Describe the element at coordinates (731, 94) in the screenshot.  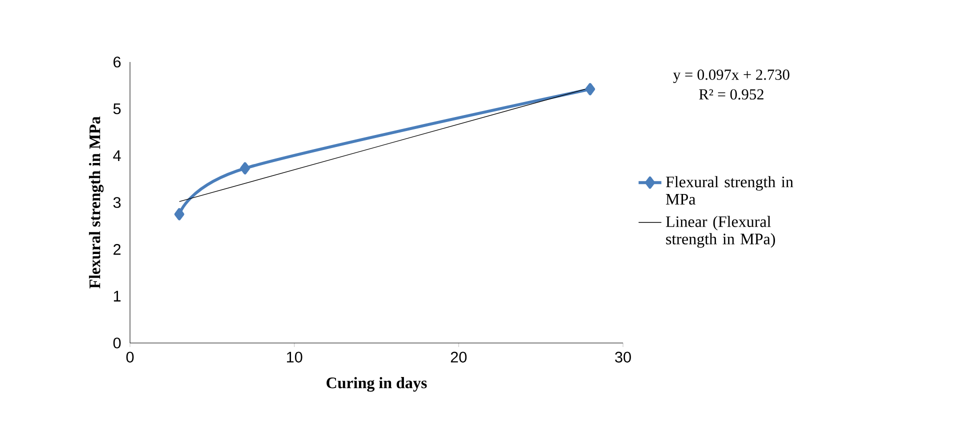
I see `text: R² = 0.952` at that location.